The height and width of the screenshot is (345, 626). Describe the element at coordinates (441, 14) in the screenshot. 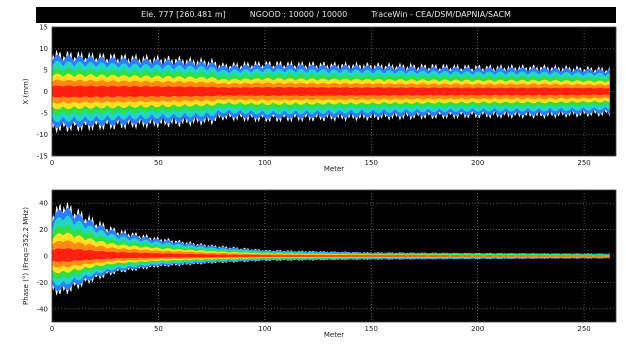

I see `software-credit-label: TraceWin - CEA/DSM/DAPNIA/SACM` at that location.